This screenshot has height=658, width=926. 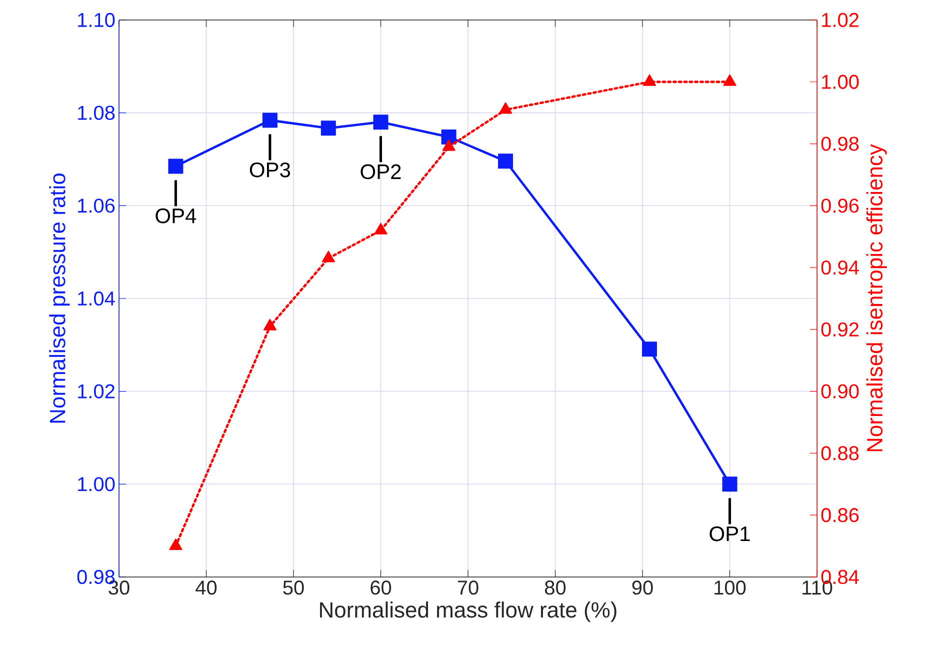 I want to click on y2-tick-label: 0.98, so click(x=840, y=143).